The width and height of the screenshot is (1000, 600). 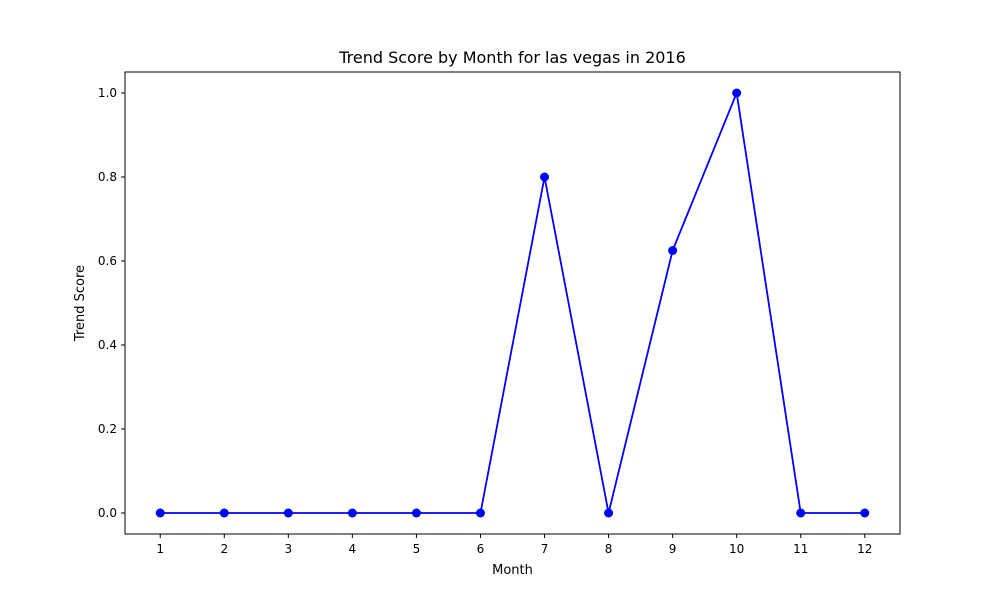 I want to click on y-tick-label: 0.8, so click(x=107, y=177).